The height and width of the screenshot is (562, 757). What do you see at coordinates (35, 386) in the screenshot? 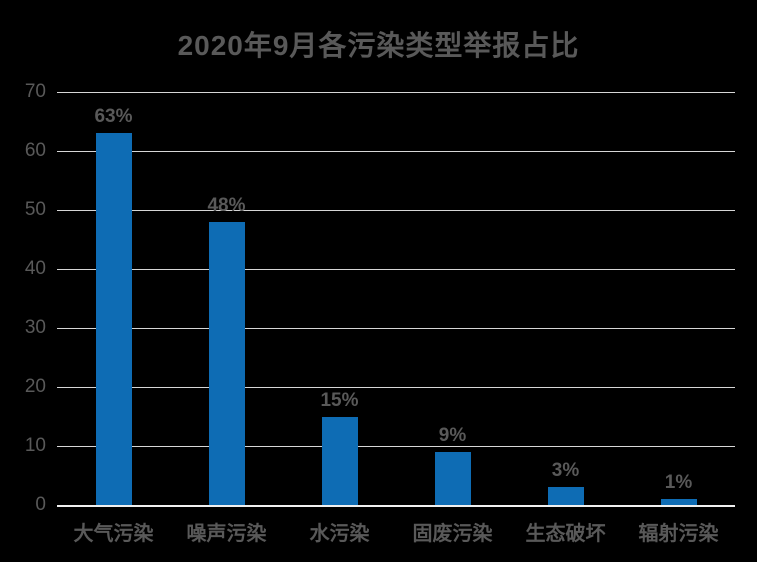
I see `y-axis-tick-label: 20` at bounding box center [35, 386].